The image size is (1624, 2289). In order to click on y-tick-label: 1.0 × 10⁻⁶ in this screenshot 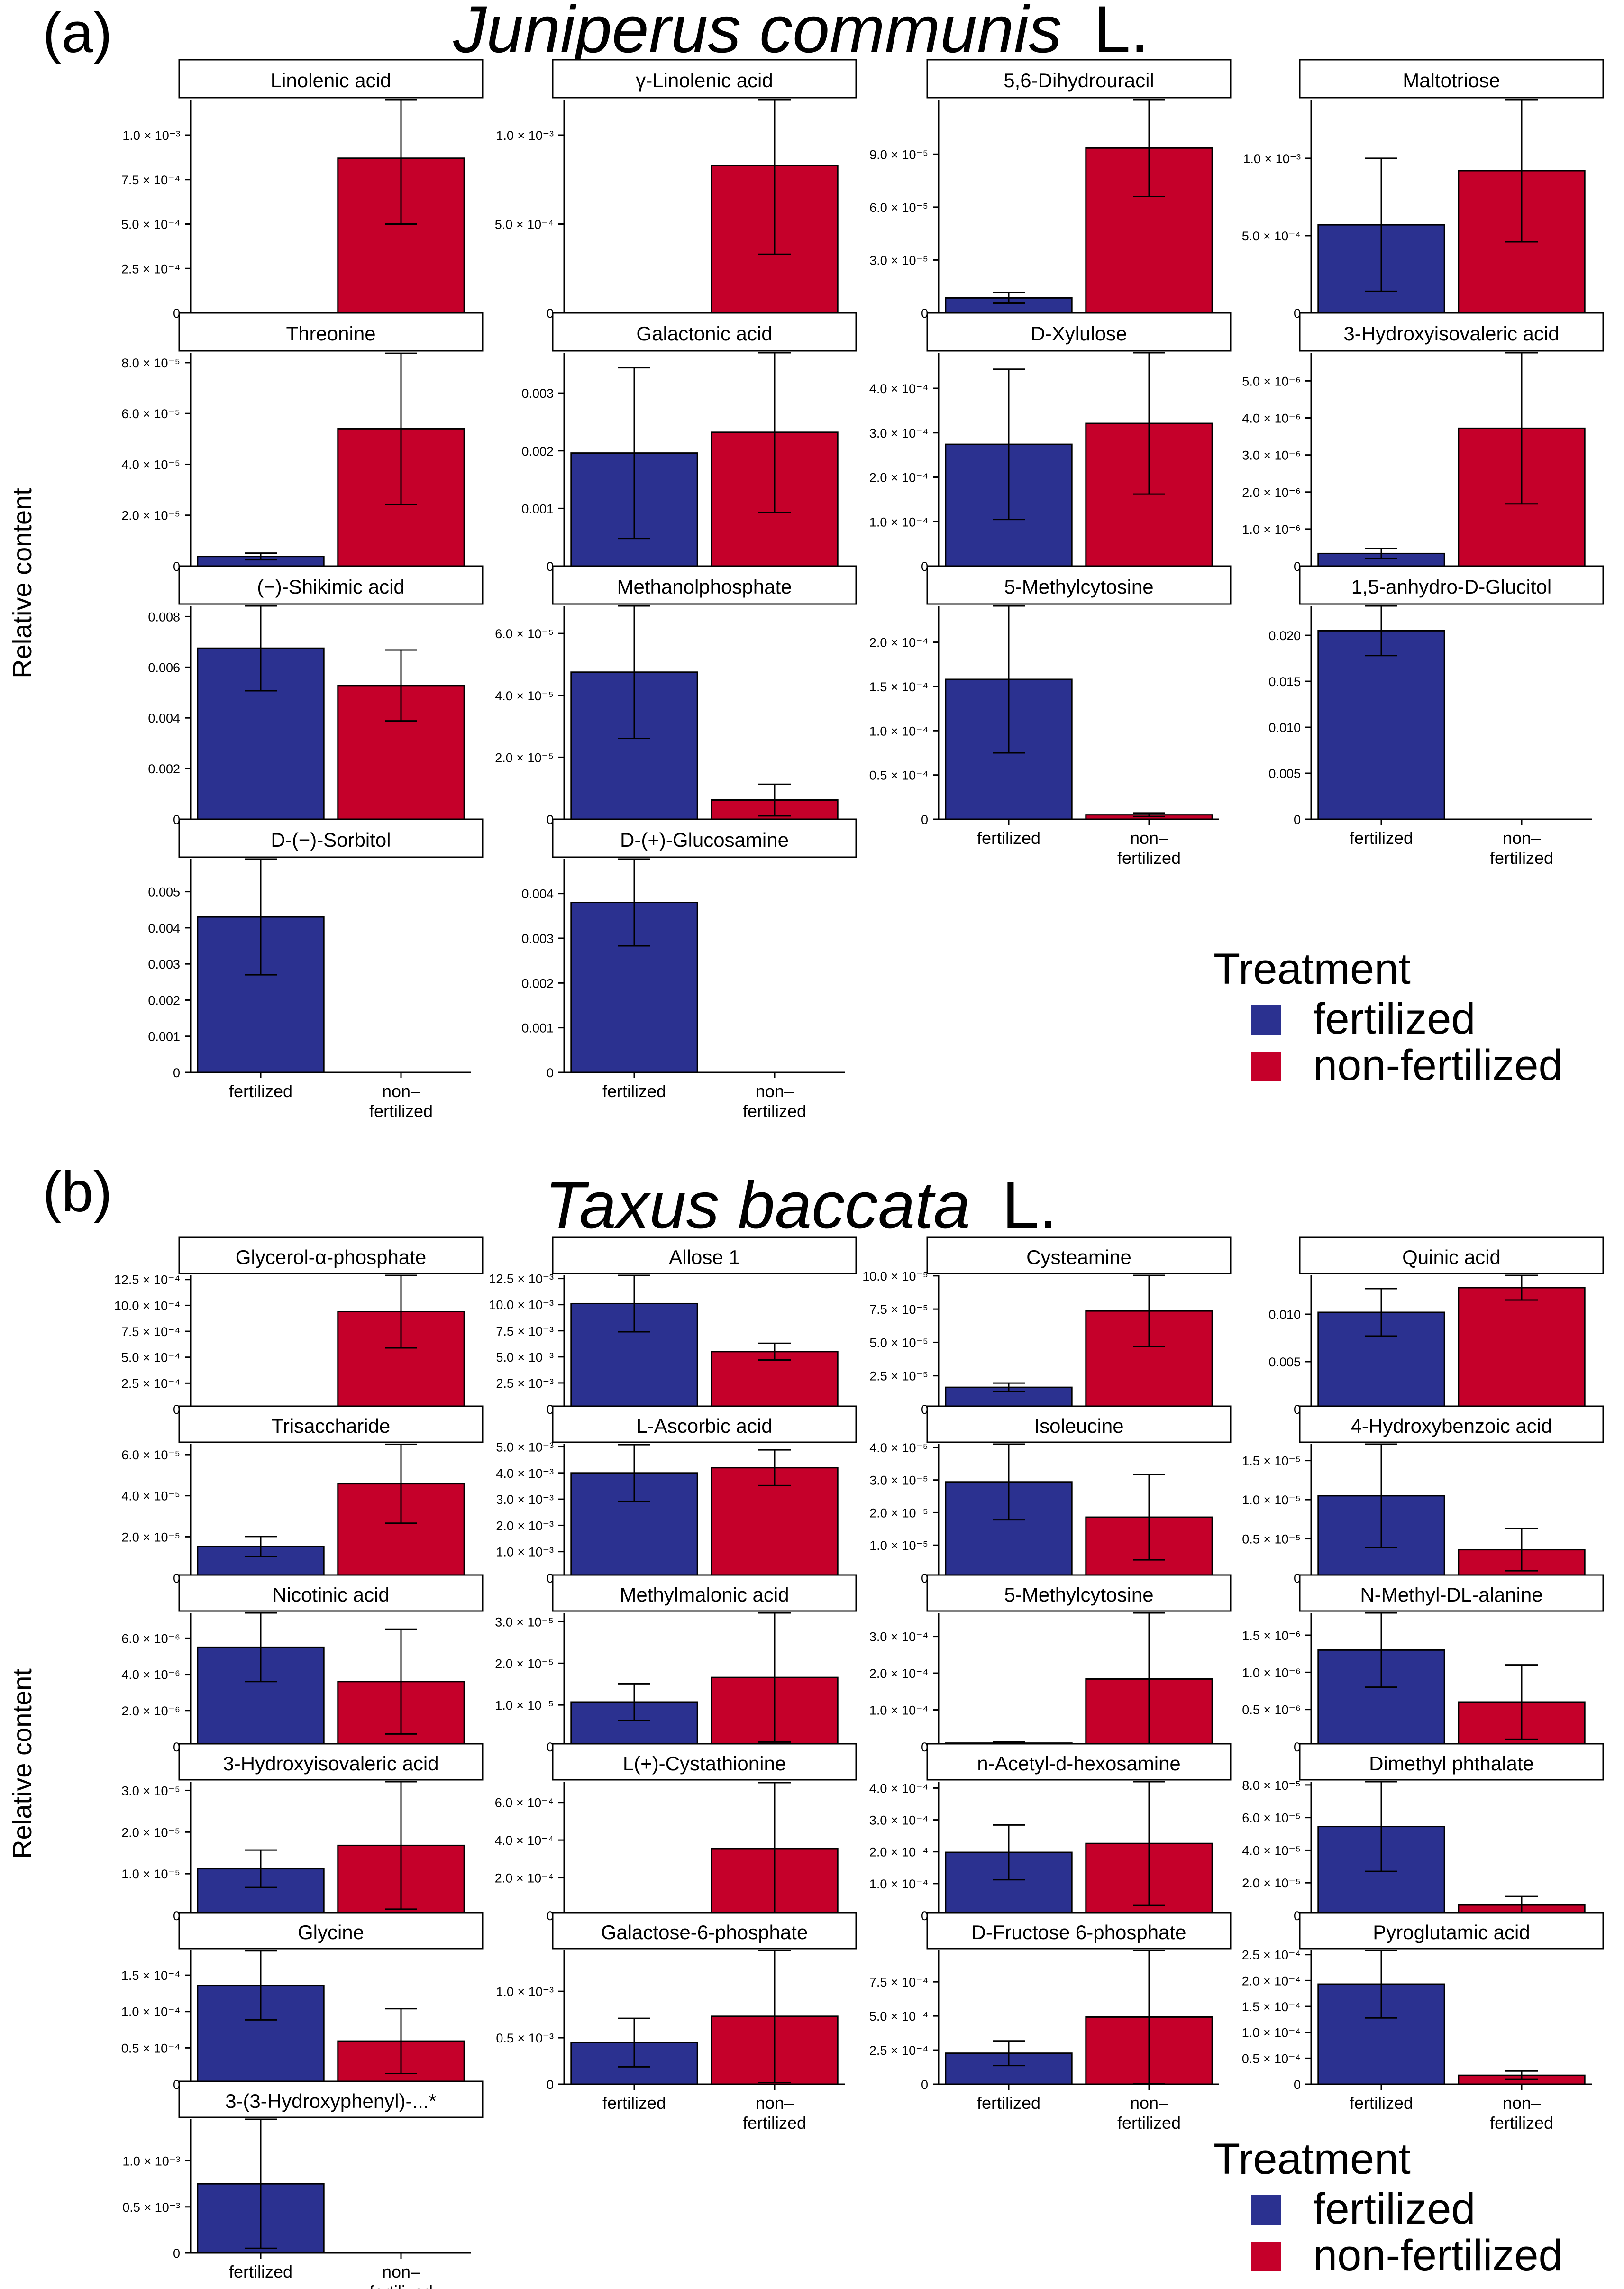, I will do `click(1271, 1673)`.